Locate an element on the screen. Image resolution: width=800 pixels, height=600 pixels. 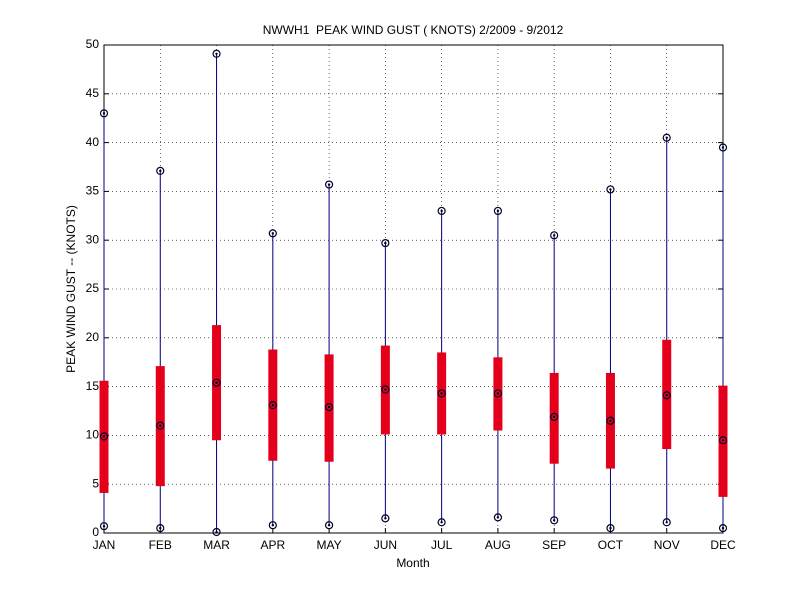
x-tick-label: NOV is located at coordinates (667, 545).